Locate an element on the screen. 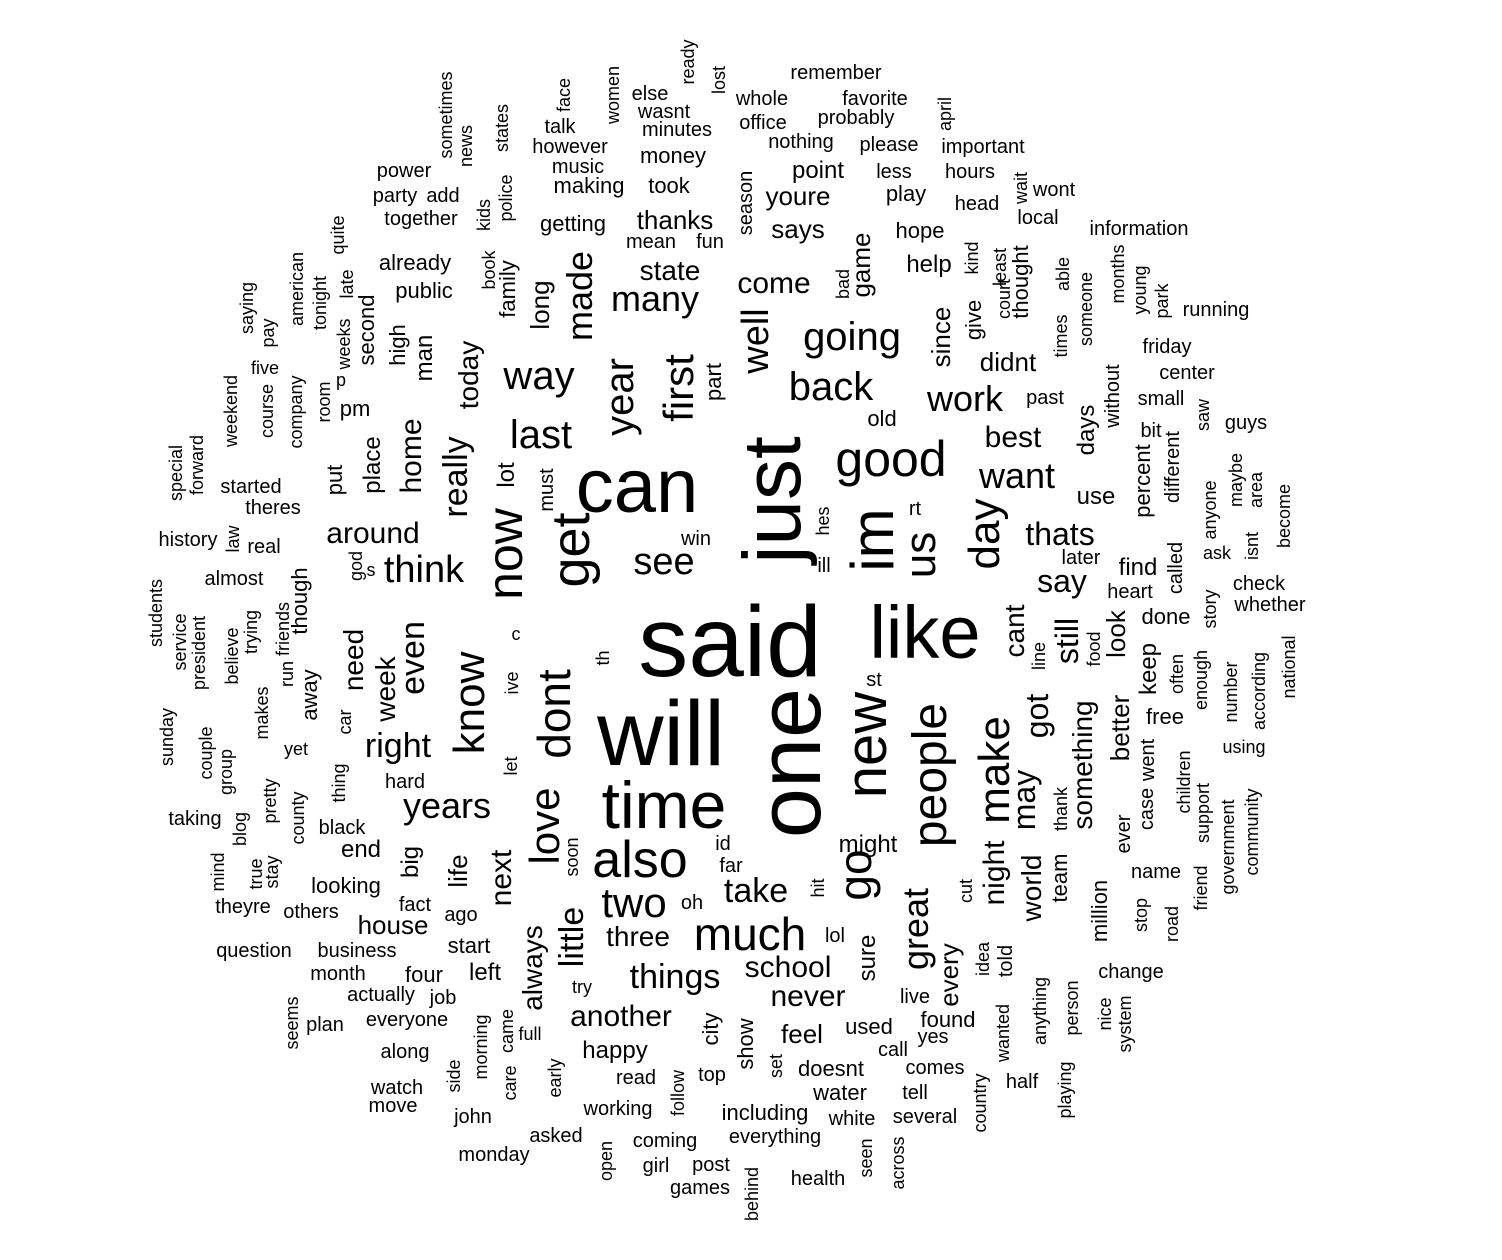 Image resolution: width=1502 pixels, height=1260 pixels. word-john: john is located at coordinates (473, 1117).